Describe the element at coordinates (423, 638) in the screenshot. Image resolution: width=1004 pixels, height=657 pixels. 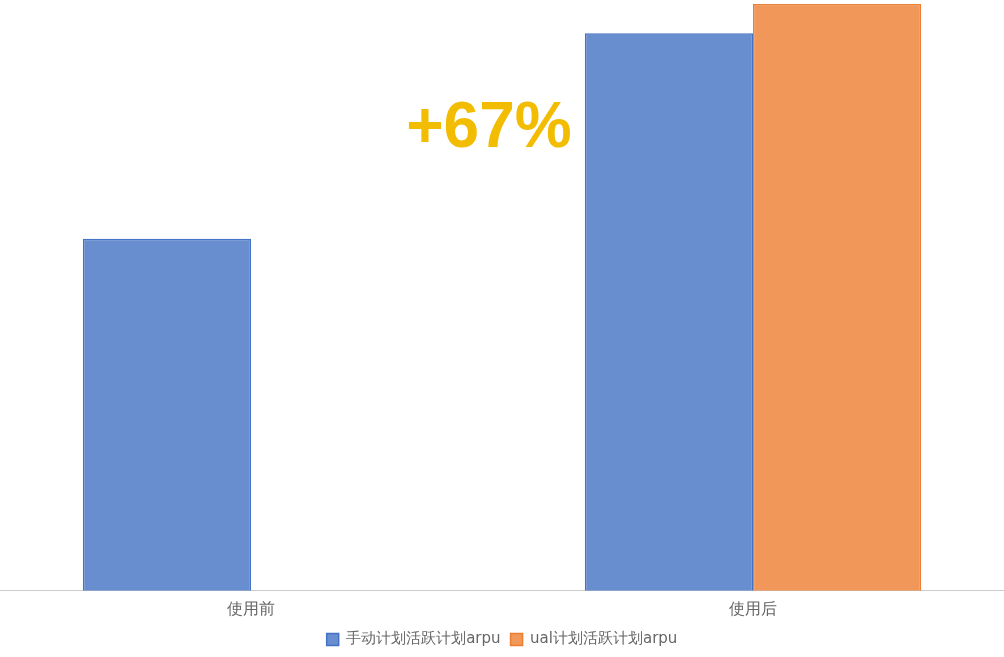
I see `legend-label: 手动计划活跃计划arpu` at that location.